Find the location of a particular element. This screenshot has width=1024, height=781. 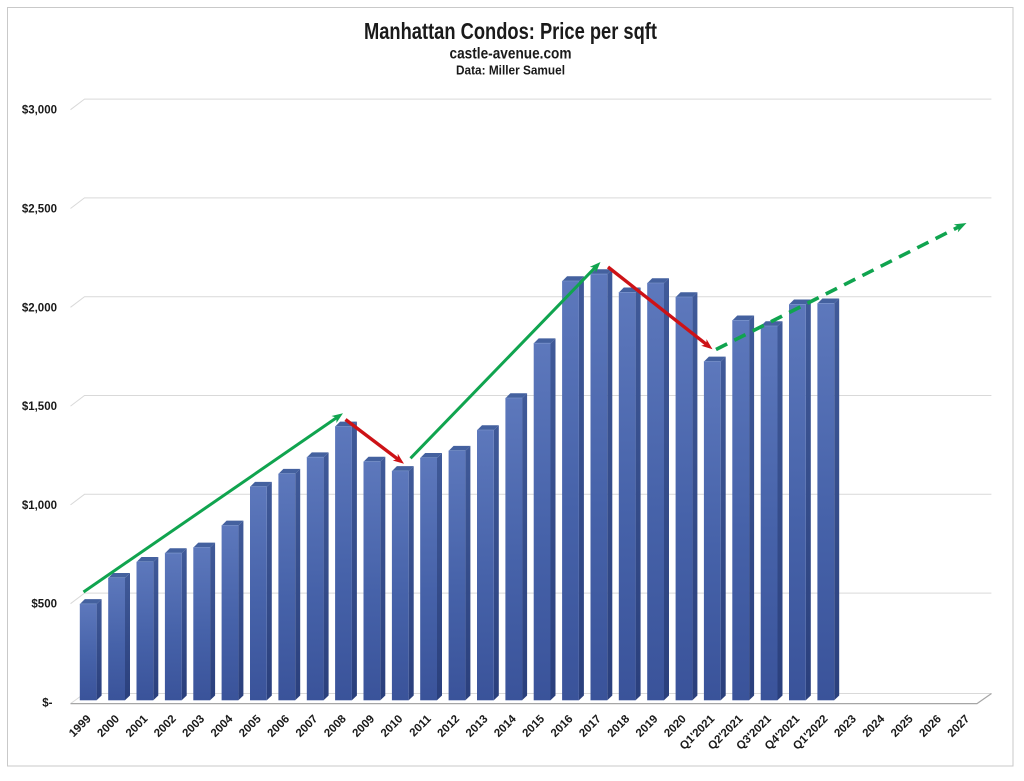

svg-text: $1,000 is located at coordinates (39, 506).